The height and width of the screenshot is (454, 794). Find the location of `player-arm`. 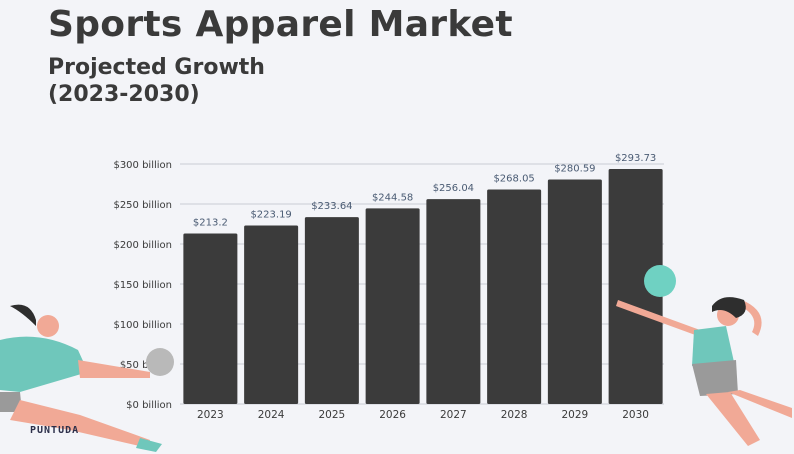

player-arm is located at coordinates (114, 369).